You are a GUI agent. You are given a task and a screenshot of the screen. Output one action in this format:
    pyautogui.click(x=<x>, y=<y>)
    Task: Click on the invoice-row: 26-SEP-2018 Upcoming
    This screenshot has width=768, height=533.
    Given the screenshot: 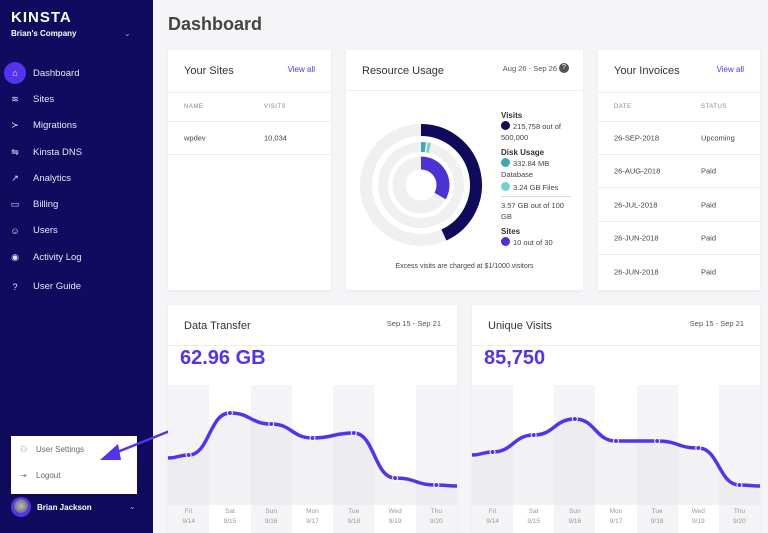 What is the action you would take?
    pyautogui.click(x=679, y=138)
    